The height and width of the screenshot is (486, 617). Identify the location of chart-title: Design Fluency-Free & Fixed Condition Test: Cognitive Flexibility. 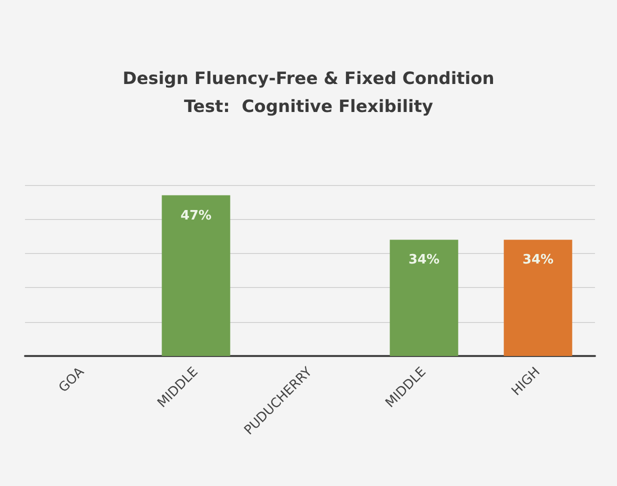
(308, 93).